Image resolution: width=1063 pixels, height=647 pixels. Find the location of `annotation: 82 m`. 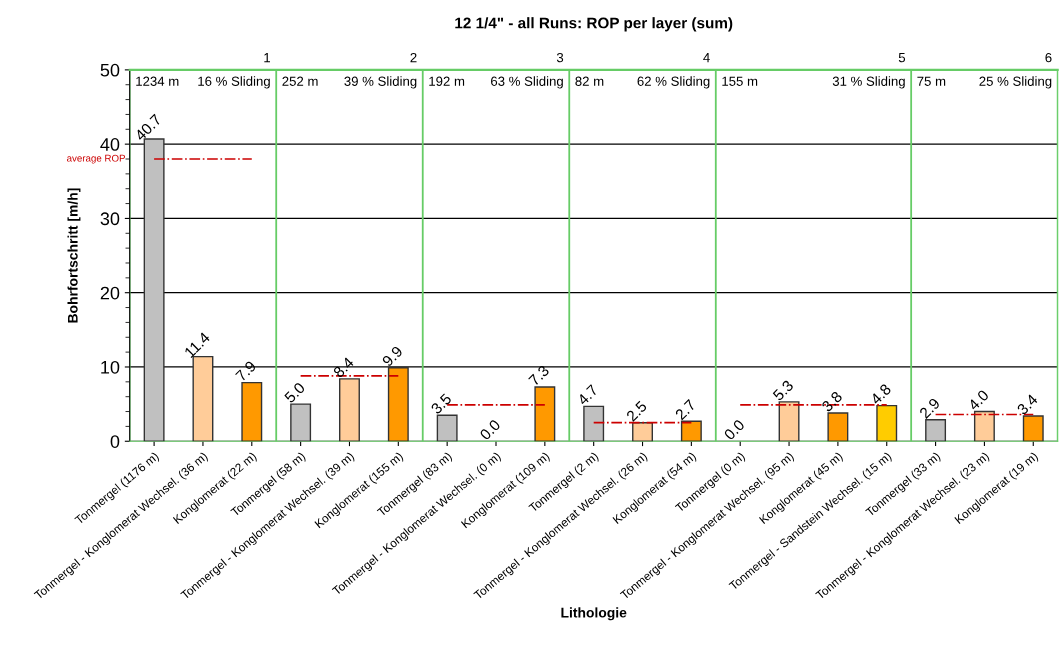

annotation: 82 m is located at coordinates (589, 81).